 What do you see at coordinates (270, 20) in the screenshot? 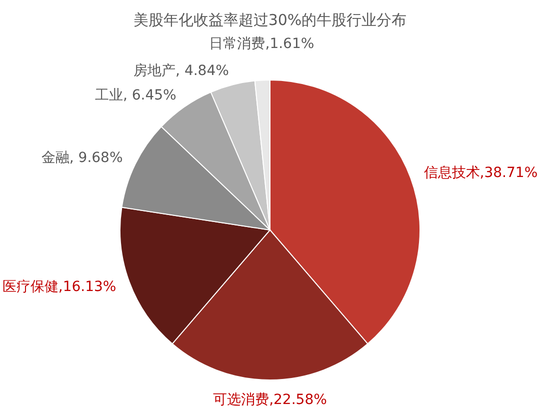
I see `chart-title: 美股年化收益率超过30%的牛股行业分布` at bounding box center [270, 20].